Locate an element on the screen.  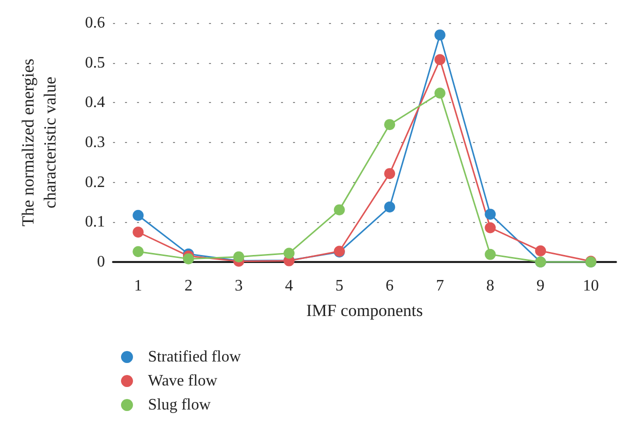
y-tick-label: 0.6 is located at coordinates (95, 23).